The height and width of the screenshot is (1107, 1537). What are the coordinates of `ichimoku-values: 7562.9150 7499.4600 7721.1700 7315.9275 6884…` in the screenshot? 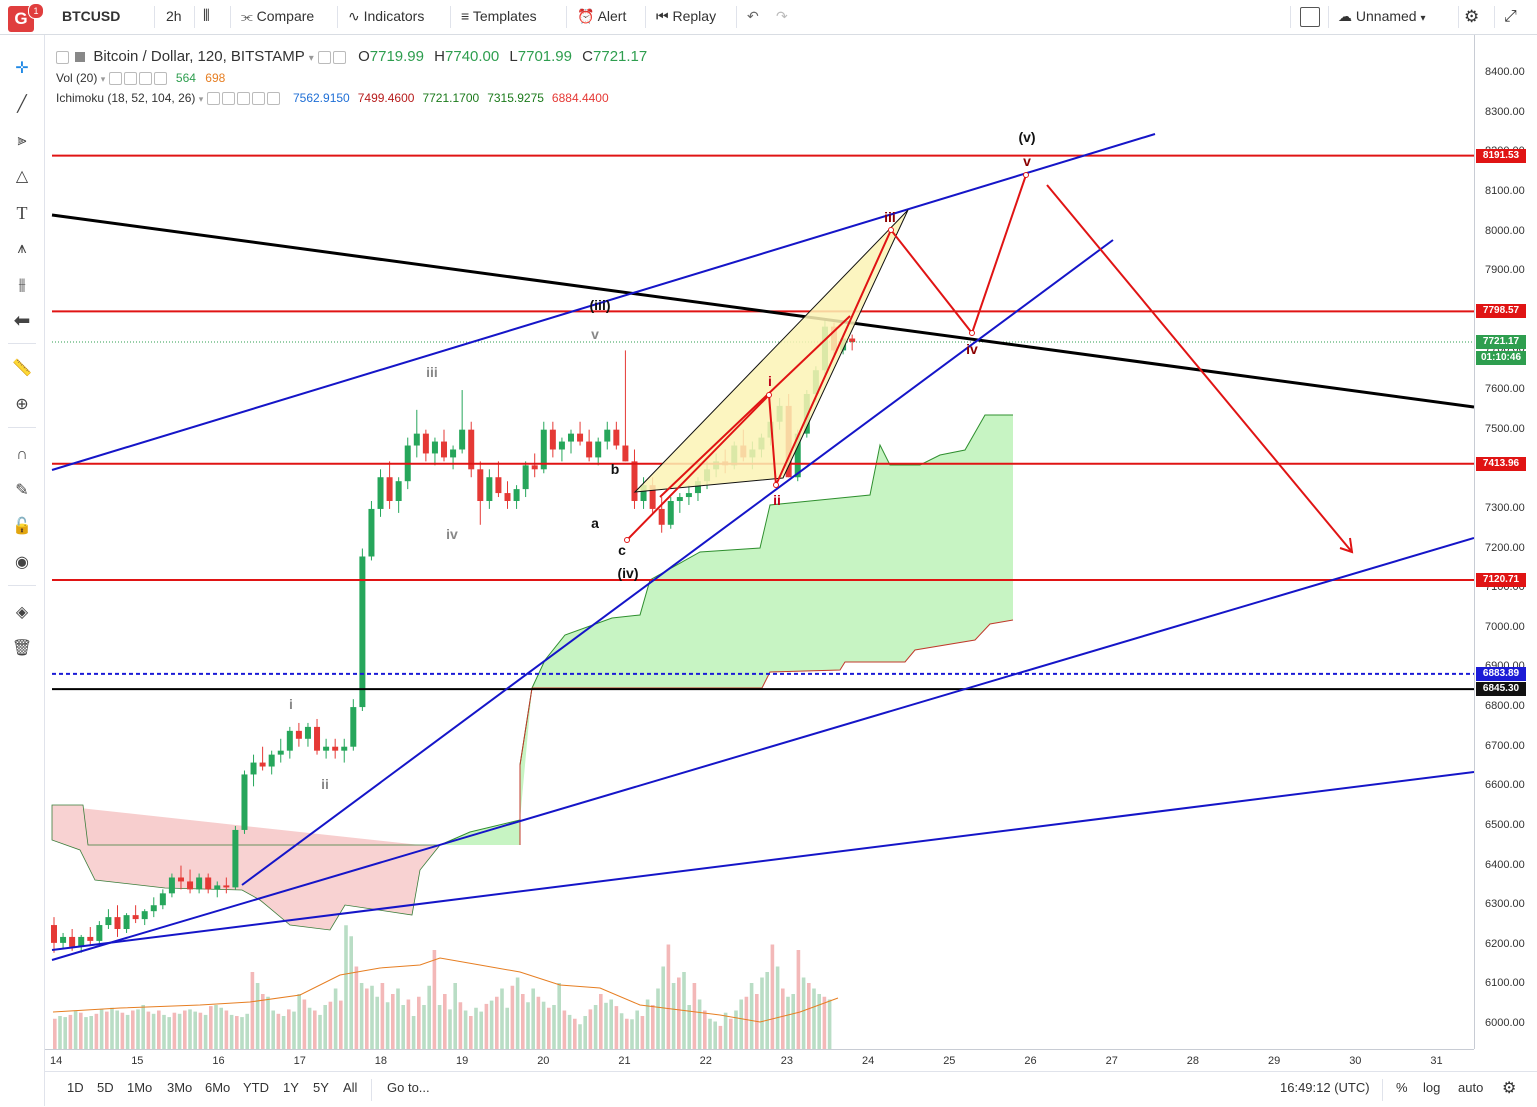 It's located at (447, 98).